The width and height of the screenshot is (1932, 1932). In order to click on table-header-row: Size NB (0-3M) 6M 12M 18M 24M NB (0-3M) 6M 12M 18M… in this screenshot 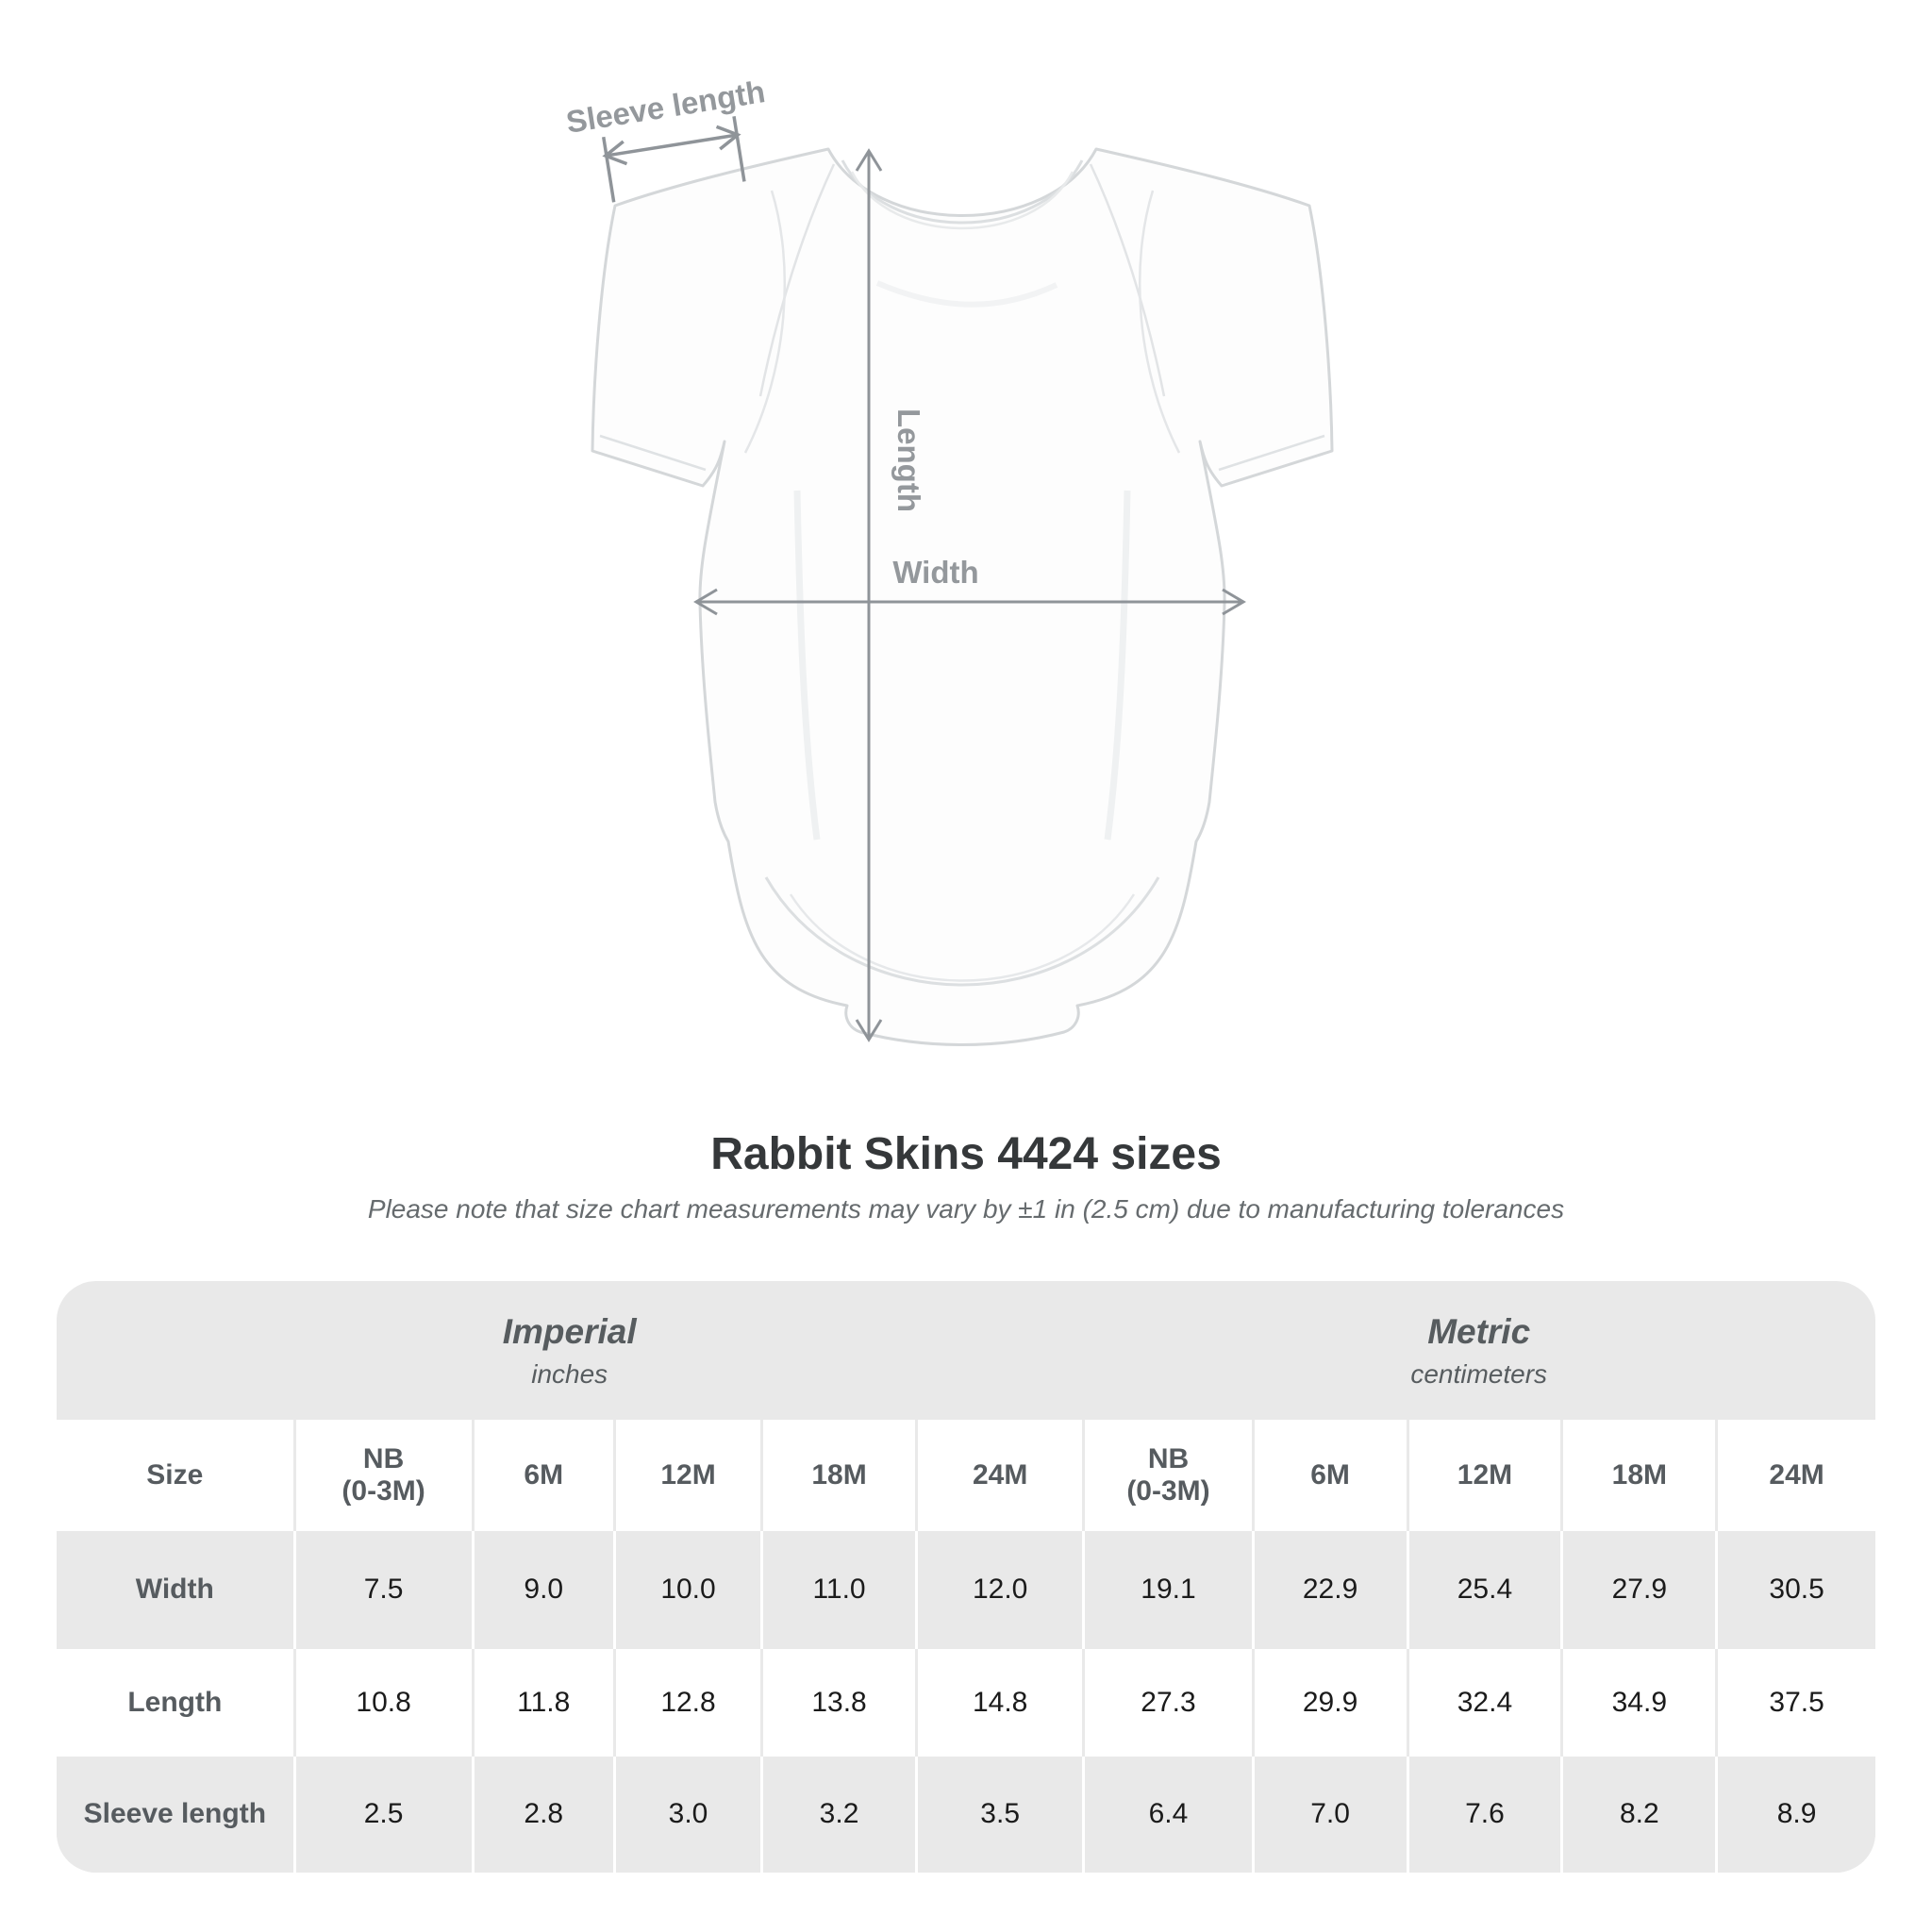, I will do `click(966, 1476)`.